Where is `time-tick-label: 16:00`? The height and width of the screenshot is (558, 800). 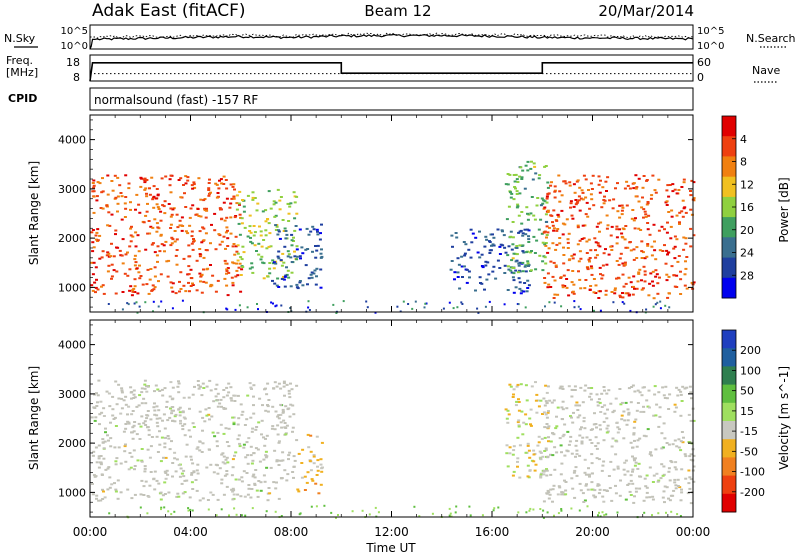
time-tick-label: 16:00 is located at coordinates (492, 532).